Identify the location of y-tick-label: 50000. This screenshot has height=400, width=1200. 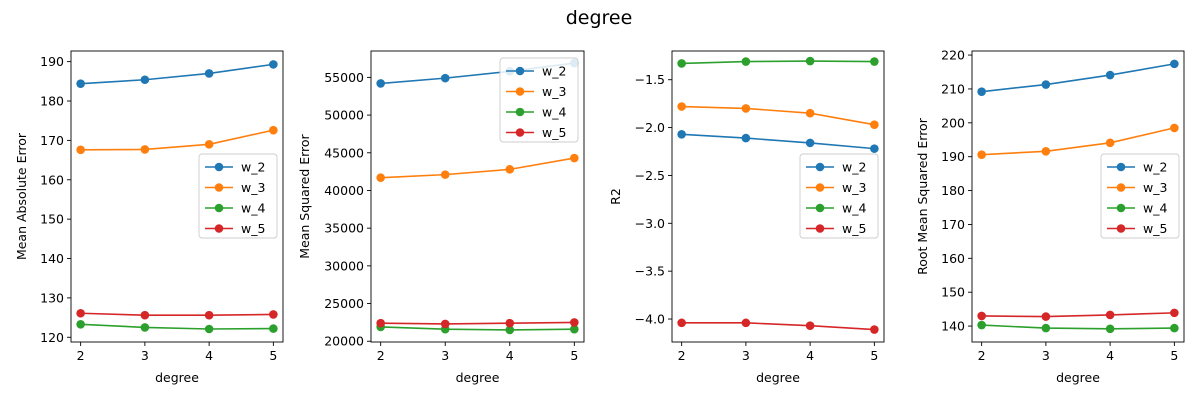
(344, 115).